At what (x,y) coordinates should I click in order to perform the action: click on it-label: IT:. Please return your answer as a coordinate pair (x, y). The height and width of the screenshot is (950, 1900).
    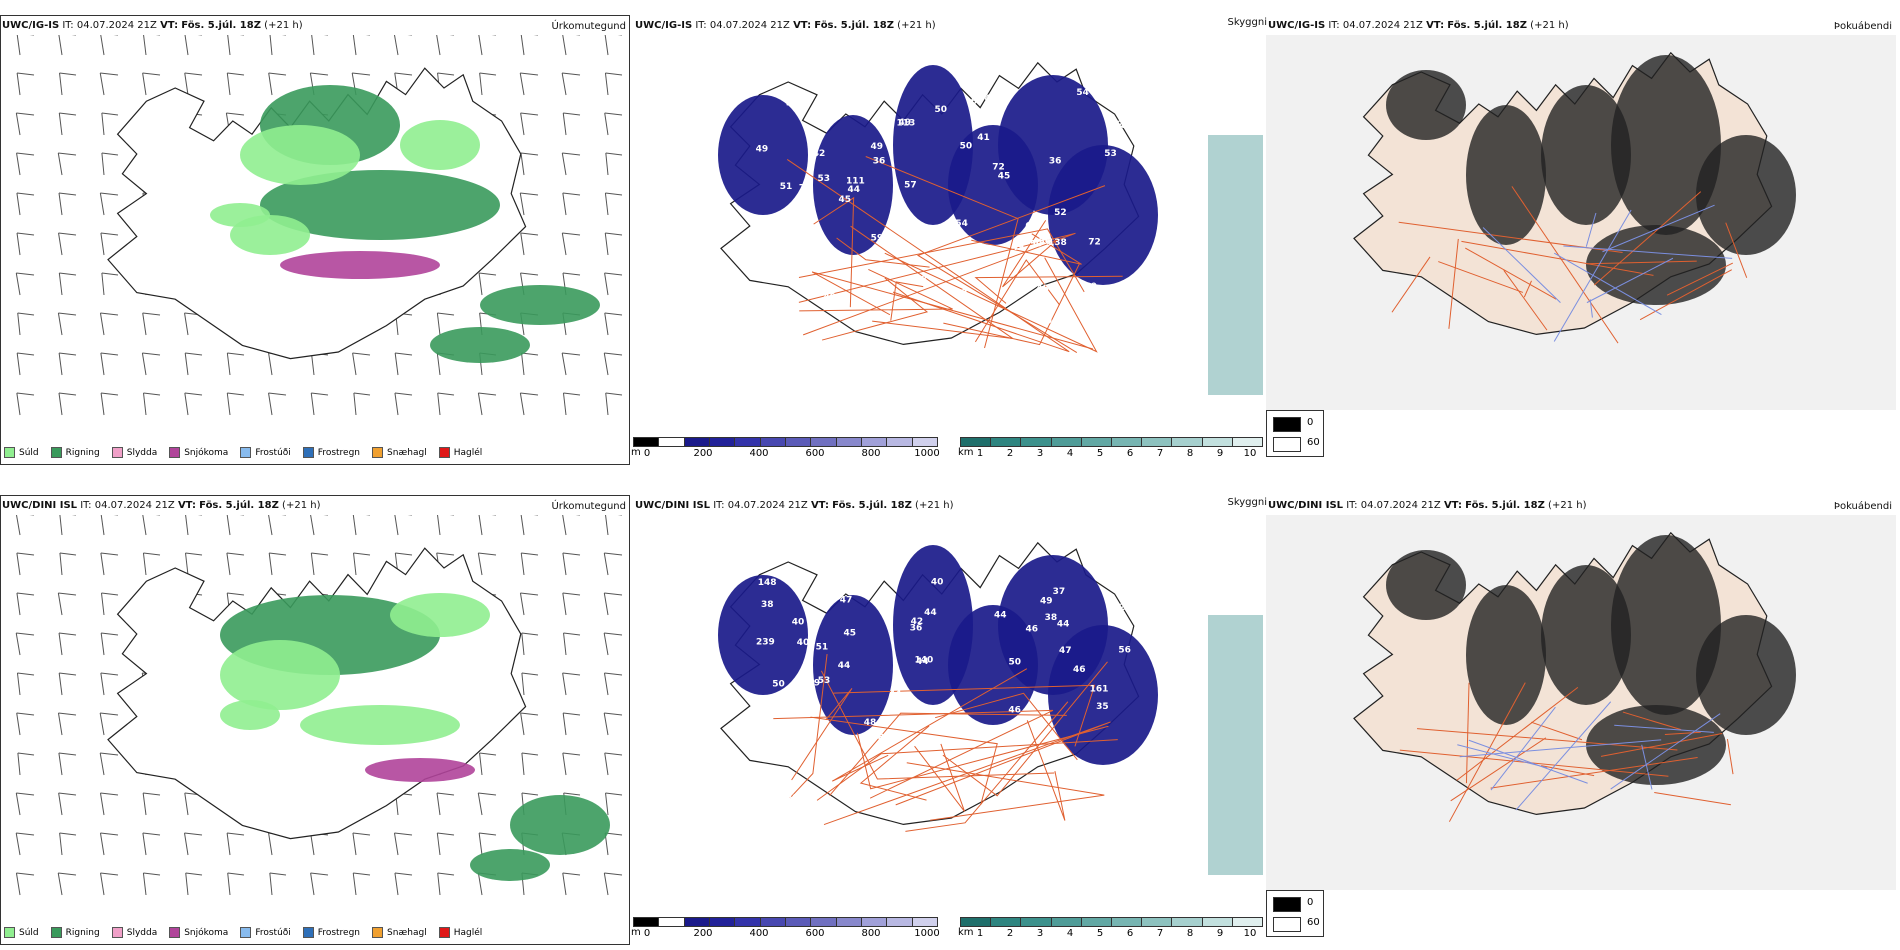
    Looking at the image, I should click on (1352, 505).